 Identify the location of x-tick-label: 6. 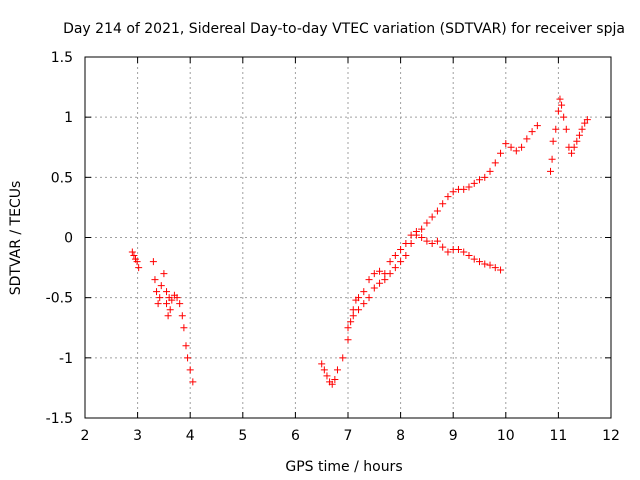
(295, 436).